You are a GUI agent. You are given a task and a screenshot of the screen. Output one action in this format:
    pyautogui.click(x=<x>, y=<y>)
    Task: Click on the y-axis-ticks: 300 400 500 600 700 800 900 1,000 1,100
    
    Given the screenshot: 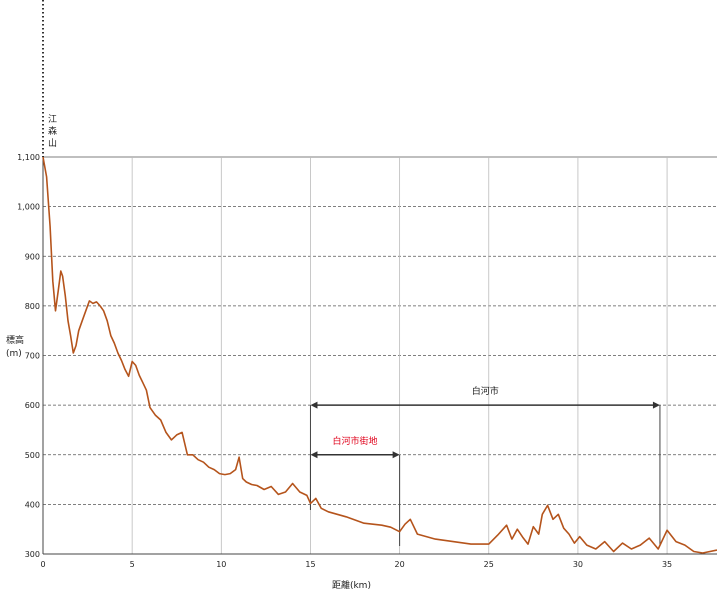 What is the action you would take?
    pyautogui.click(x=28, y=356)
    